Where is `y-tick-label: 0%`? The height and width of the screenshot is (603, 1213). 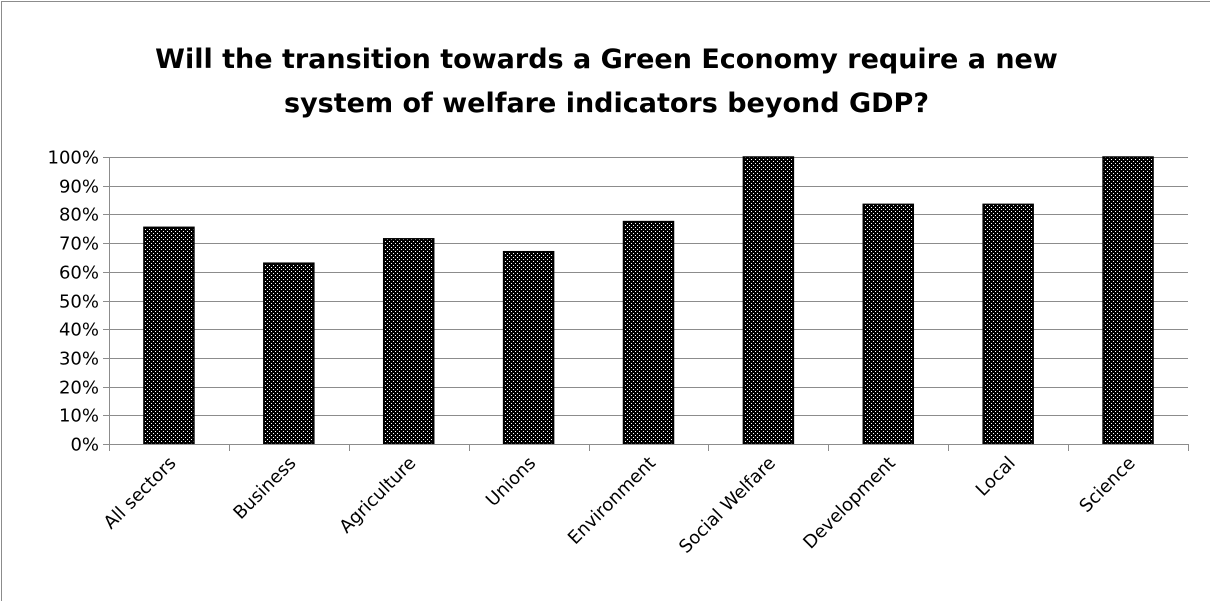 y-tick-label: 0% is located at coordinates (84, 445).